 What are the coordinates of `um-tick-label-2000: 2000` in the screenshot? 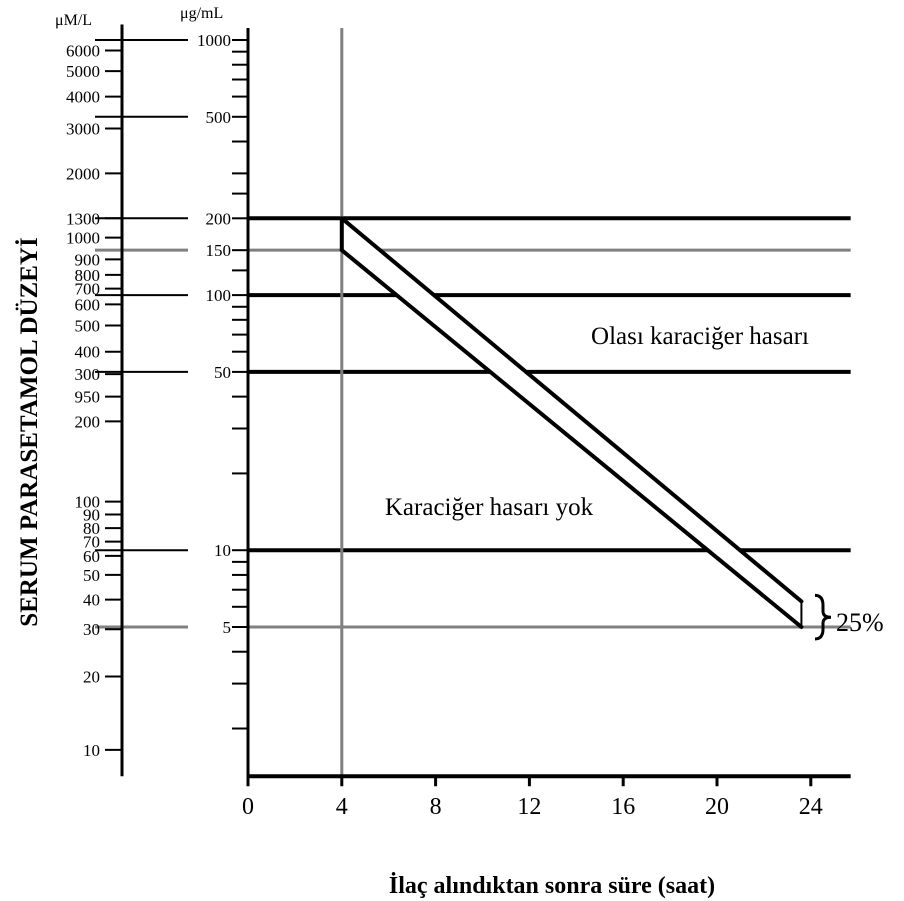 It's located at (83, 173).